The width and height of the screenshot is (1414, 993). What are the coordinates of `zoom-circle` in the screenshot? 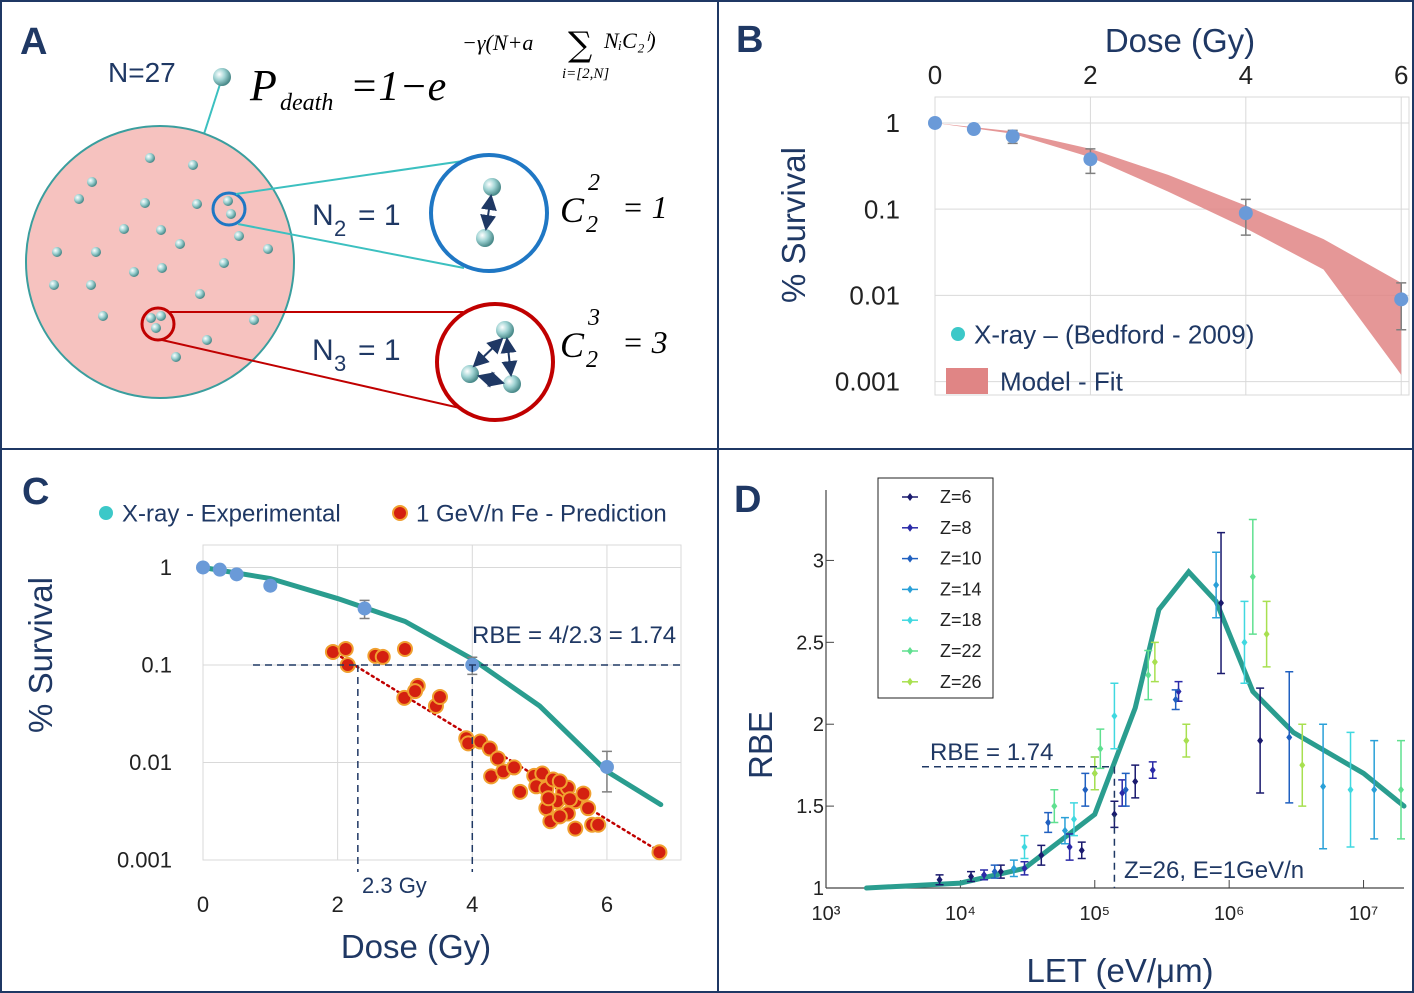 It's located at (495, 362).